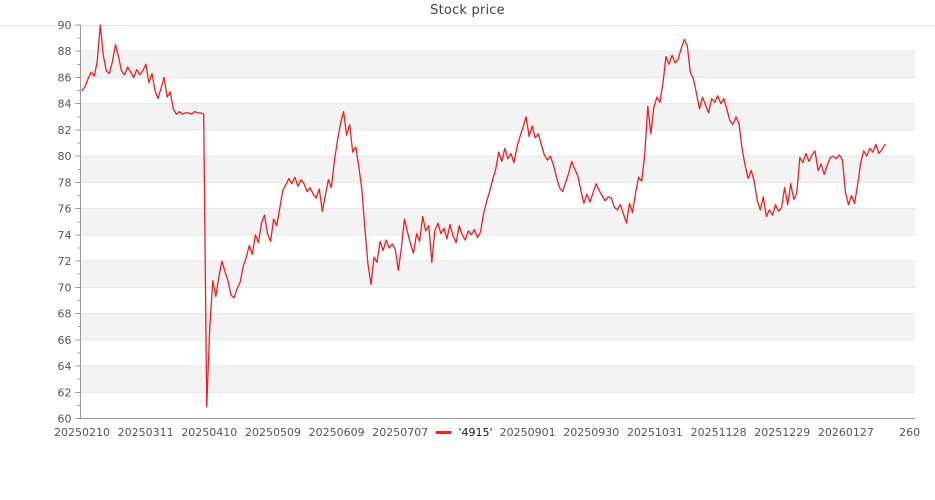 Image resolution: width=935 pixels, height=500 pixels. Describe the element at coordinates (65, 51) in the screenshot. I see `y-tick-label: 88` at that location.